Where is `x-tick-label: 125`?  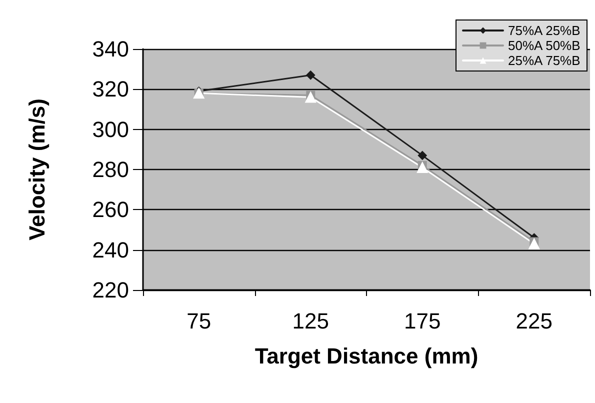
x-tick-label: 125 is located at coordinates (310, 321).